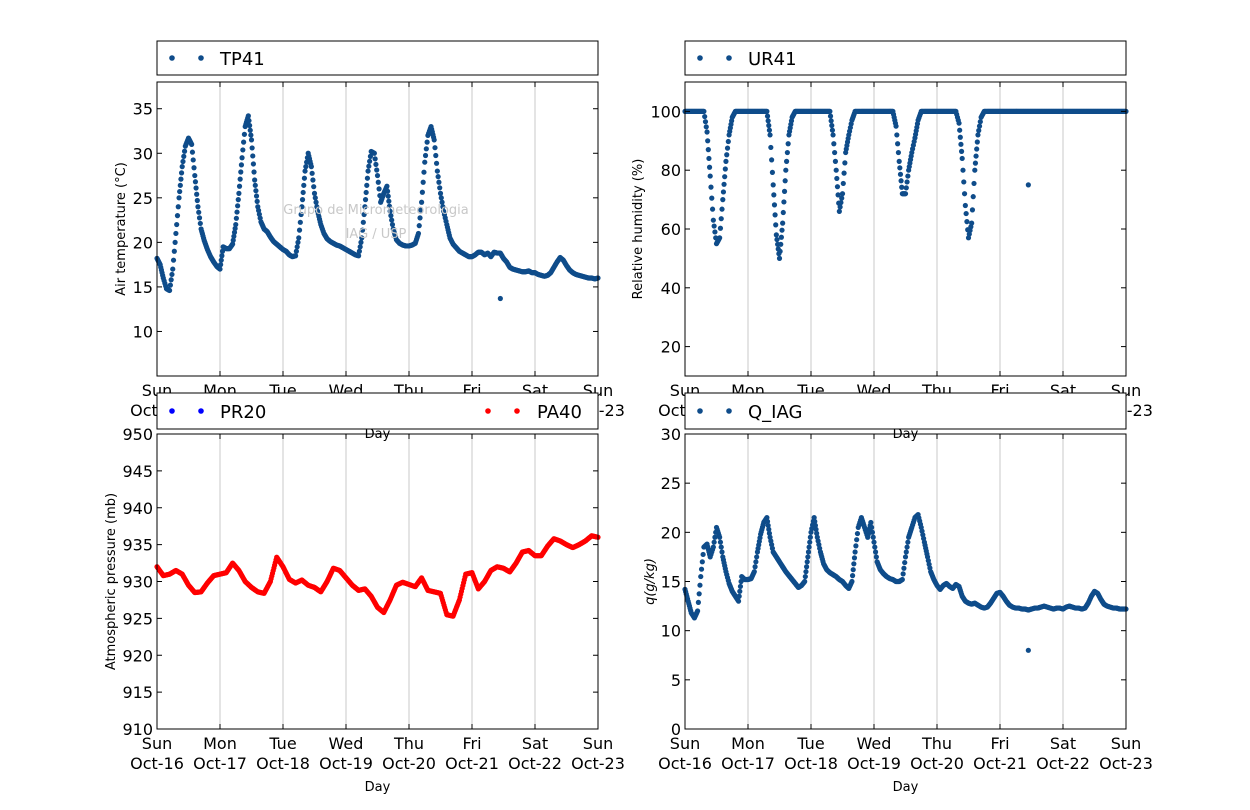 The width and height of the screenshot is (1250, 810). What do you see at coordinates (937, 763) in the screenshot?
I see `x-tick-label-date: Oct-20` at bounding box center [937, 763].